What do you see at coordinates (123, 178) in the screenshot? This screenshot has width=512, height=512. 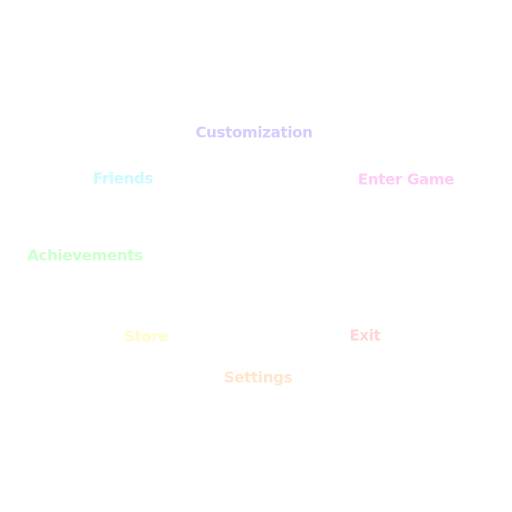 I see `friends-button: Friends` at bounding box center [123, 178].